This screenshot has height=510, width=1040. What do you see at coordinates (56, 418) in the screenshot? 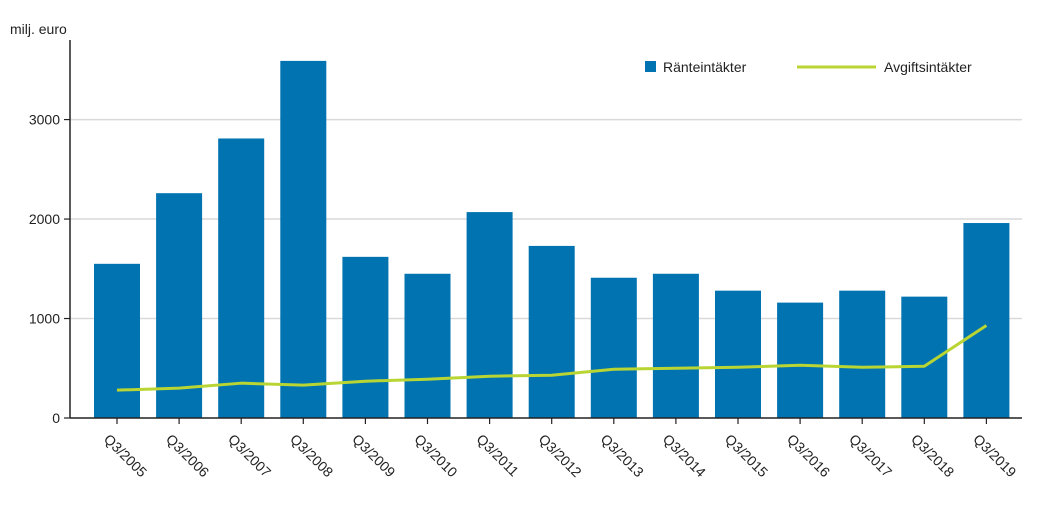
I see `y-tick-label: 0` at bounding box center [56, 418].